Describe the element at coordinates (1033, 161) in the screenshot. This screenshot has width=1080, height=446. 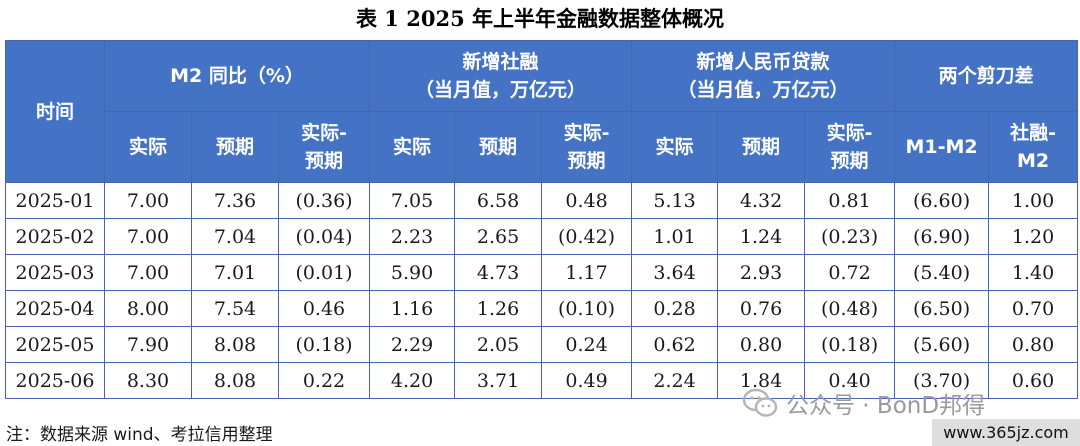
I see `header-tsf-m2-line2: M2` at that location.